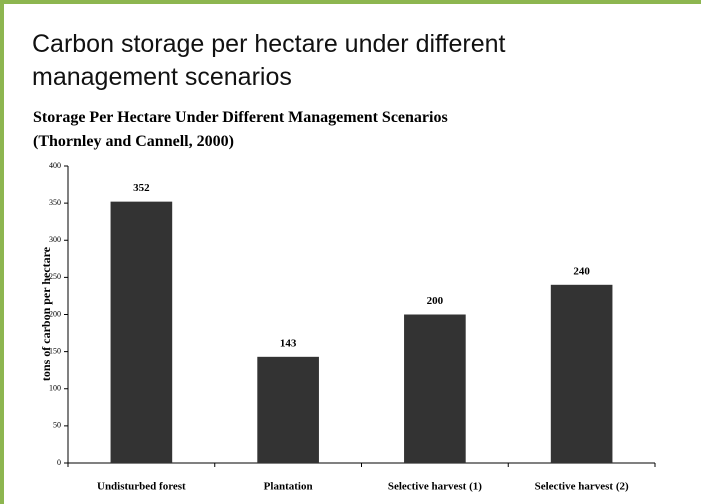 The image size is (701, 504). Describe the element at coordinates (288, 343) in the screenshot. I see `data-label: 143` at that location.